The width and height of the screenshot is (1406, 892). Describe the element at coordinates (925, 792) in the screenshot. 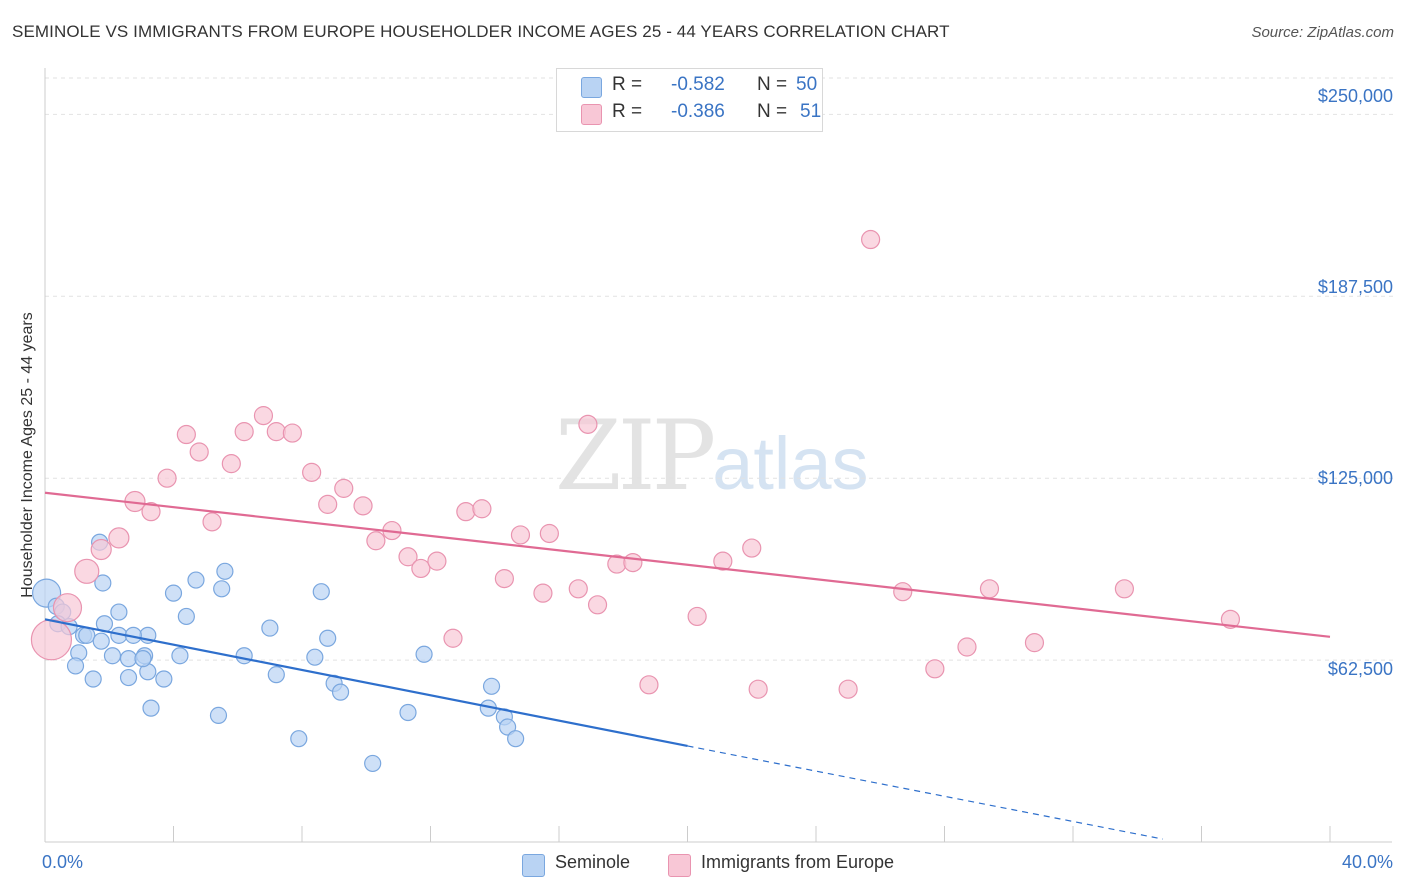

I see `seminole-trend-extension` at that location.